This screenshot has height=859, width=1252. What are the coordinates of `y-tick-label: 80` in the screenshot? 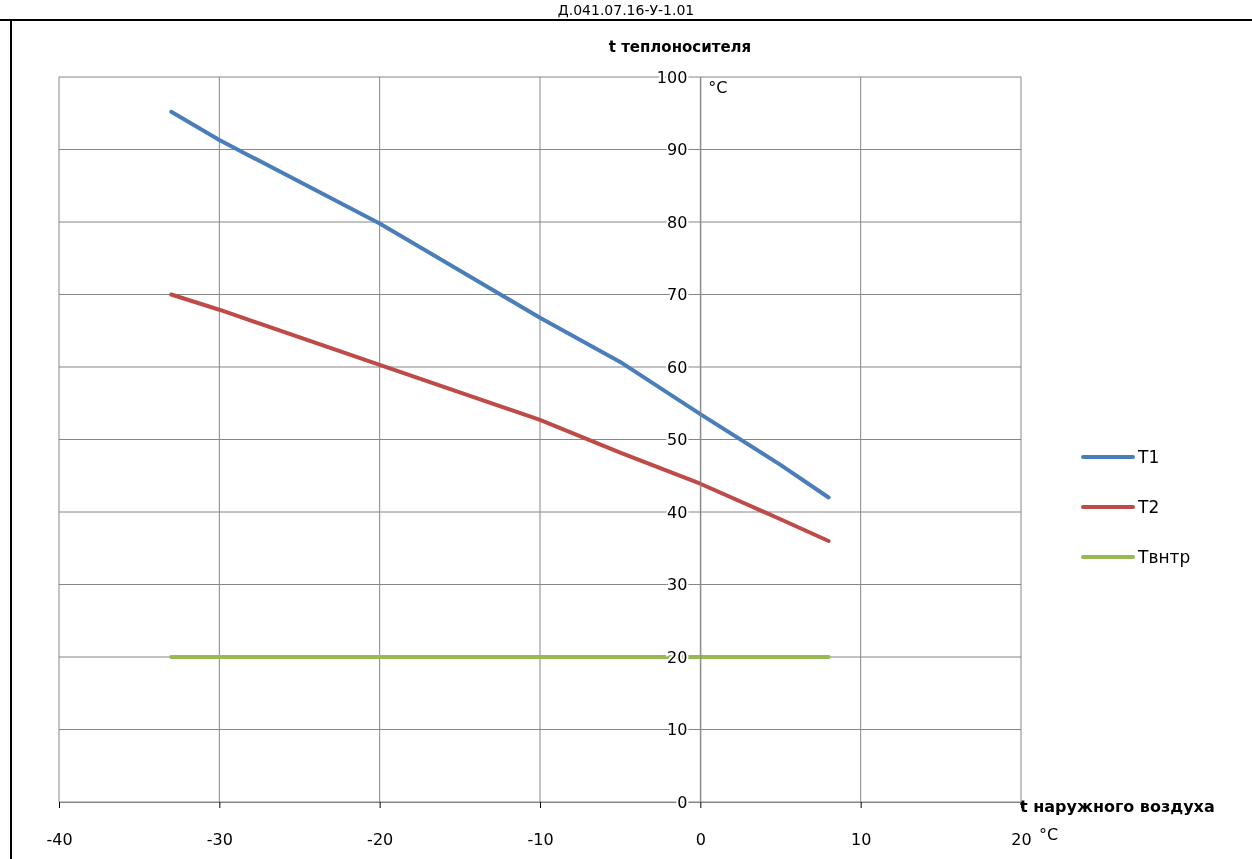 It's located at (677, 222).